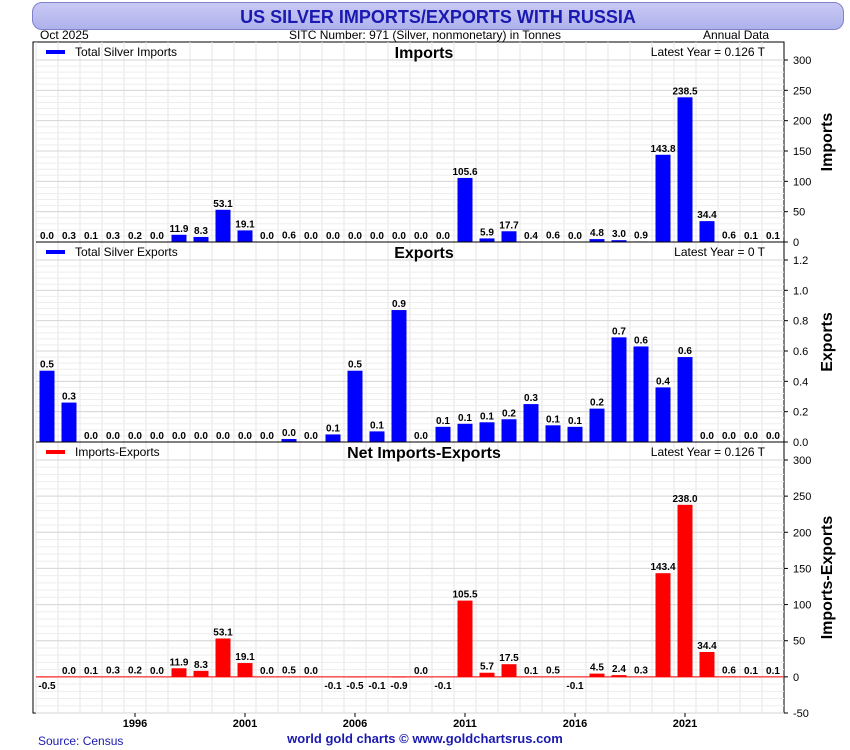 The width and height of the screenshot is (850, 750). Describe the element at coordinates (575, 236) in the screenshot. I see `data-label-2016: 0.0` at that location.